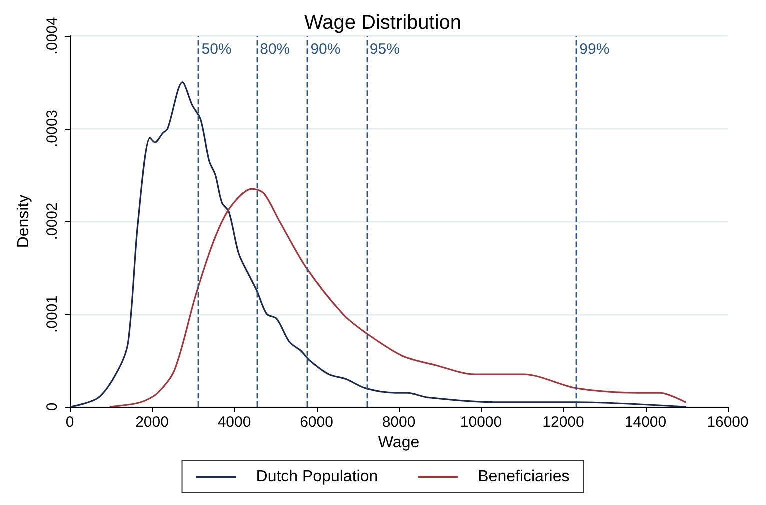 The width and height of the screenshot is (766, 505). I want to click on annotation: 99%, so click(595, 49).